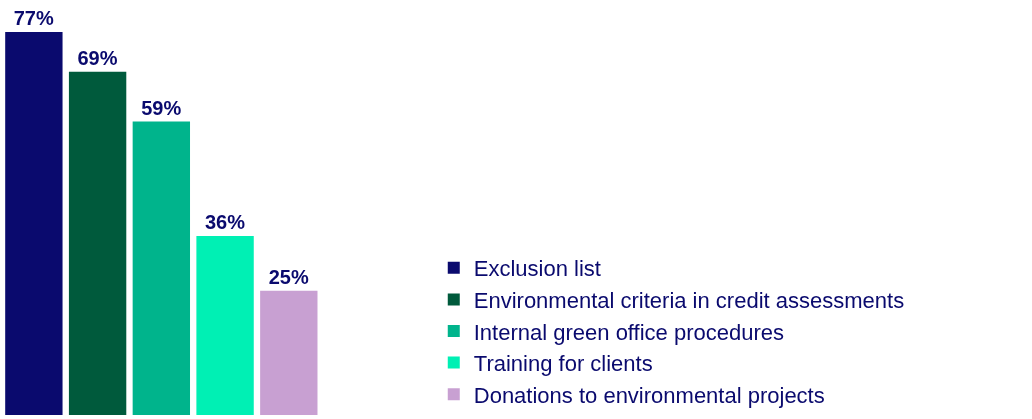  I want to click on data-label: 69%, so click(97, 57).